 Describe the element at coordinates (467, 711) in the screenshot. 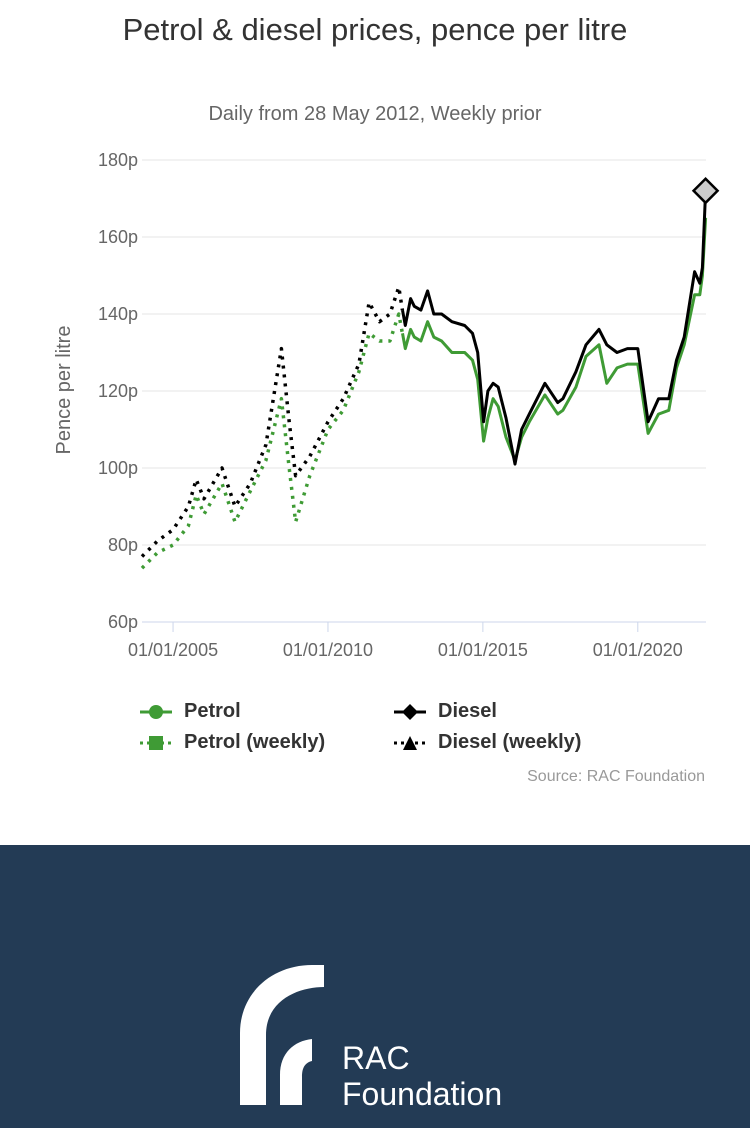

I see `legend-label-diesel: Diesel` at that location.